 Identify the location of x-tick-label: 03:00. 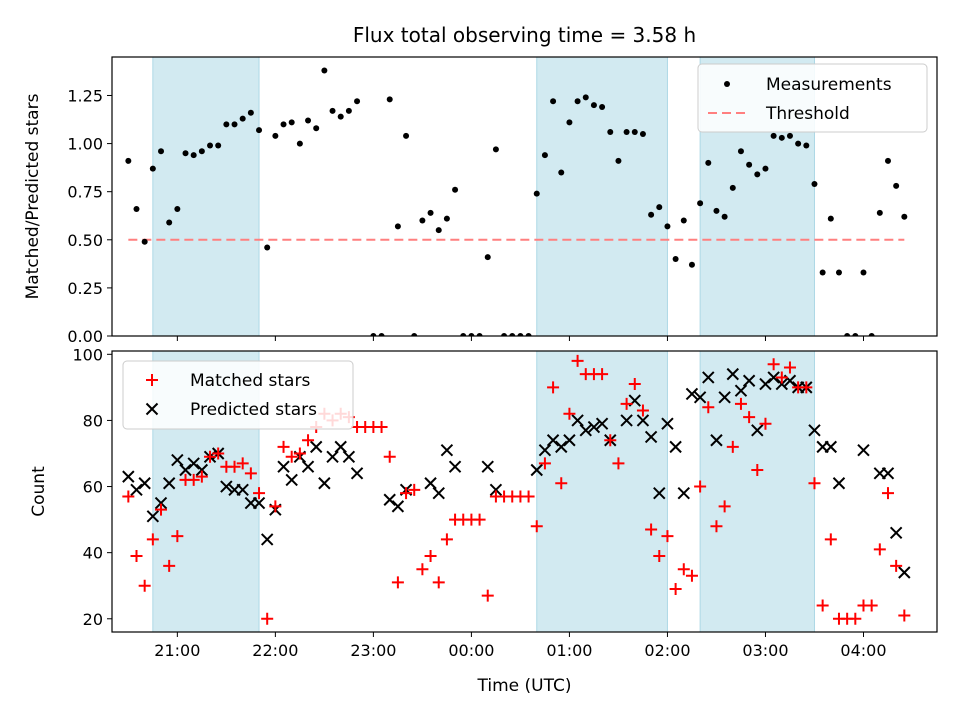
(765, 650).